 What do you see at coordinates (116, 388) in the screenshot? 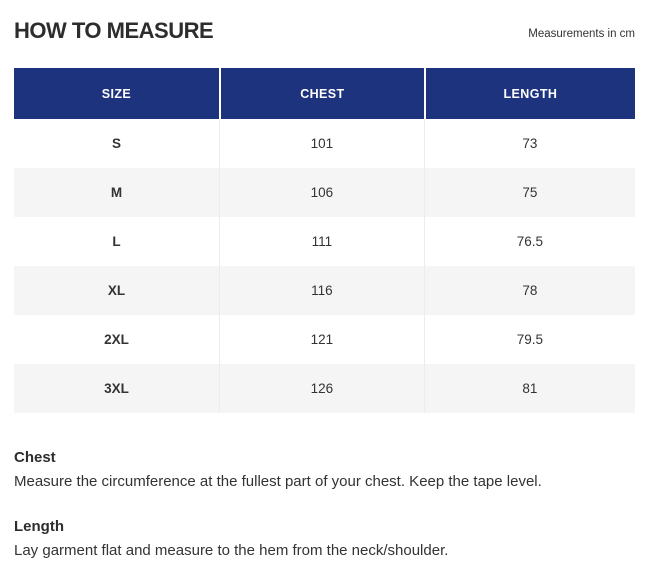
I see `size-cell: 3XL` at bounding box center [116, 388].